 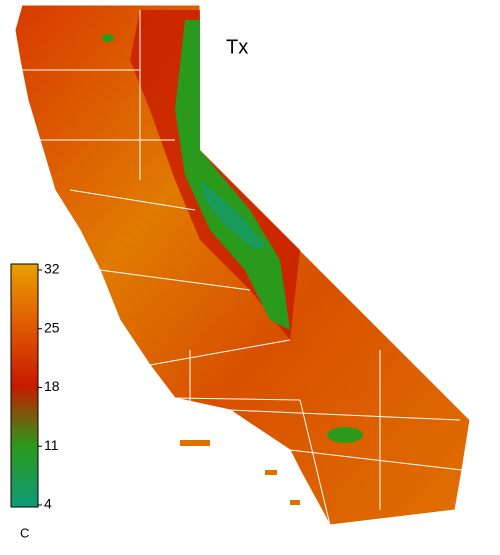 I want to click on islands, so click(x=240, y=472).